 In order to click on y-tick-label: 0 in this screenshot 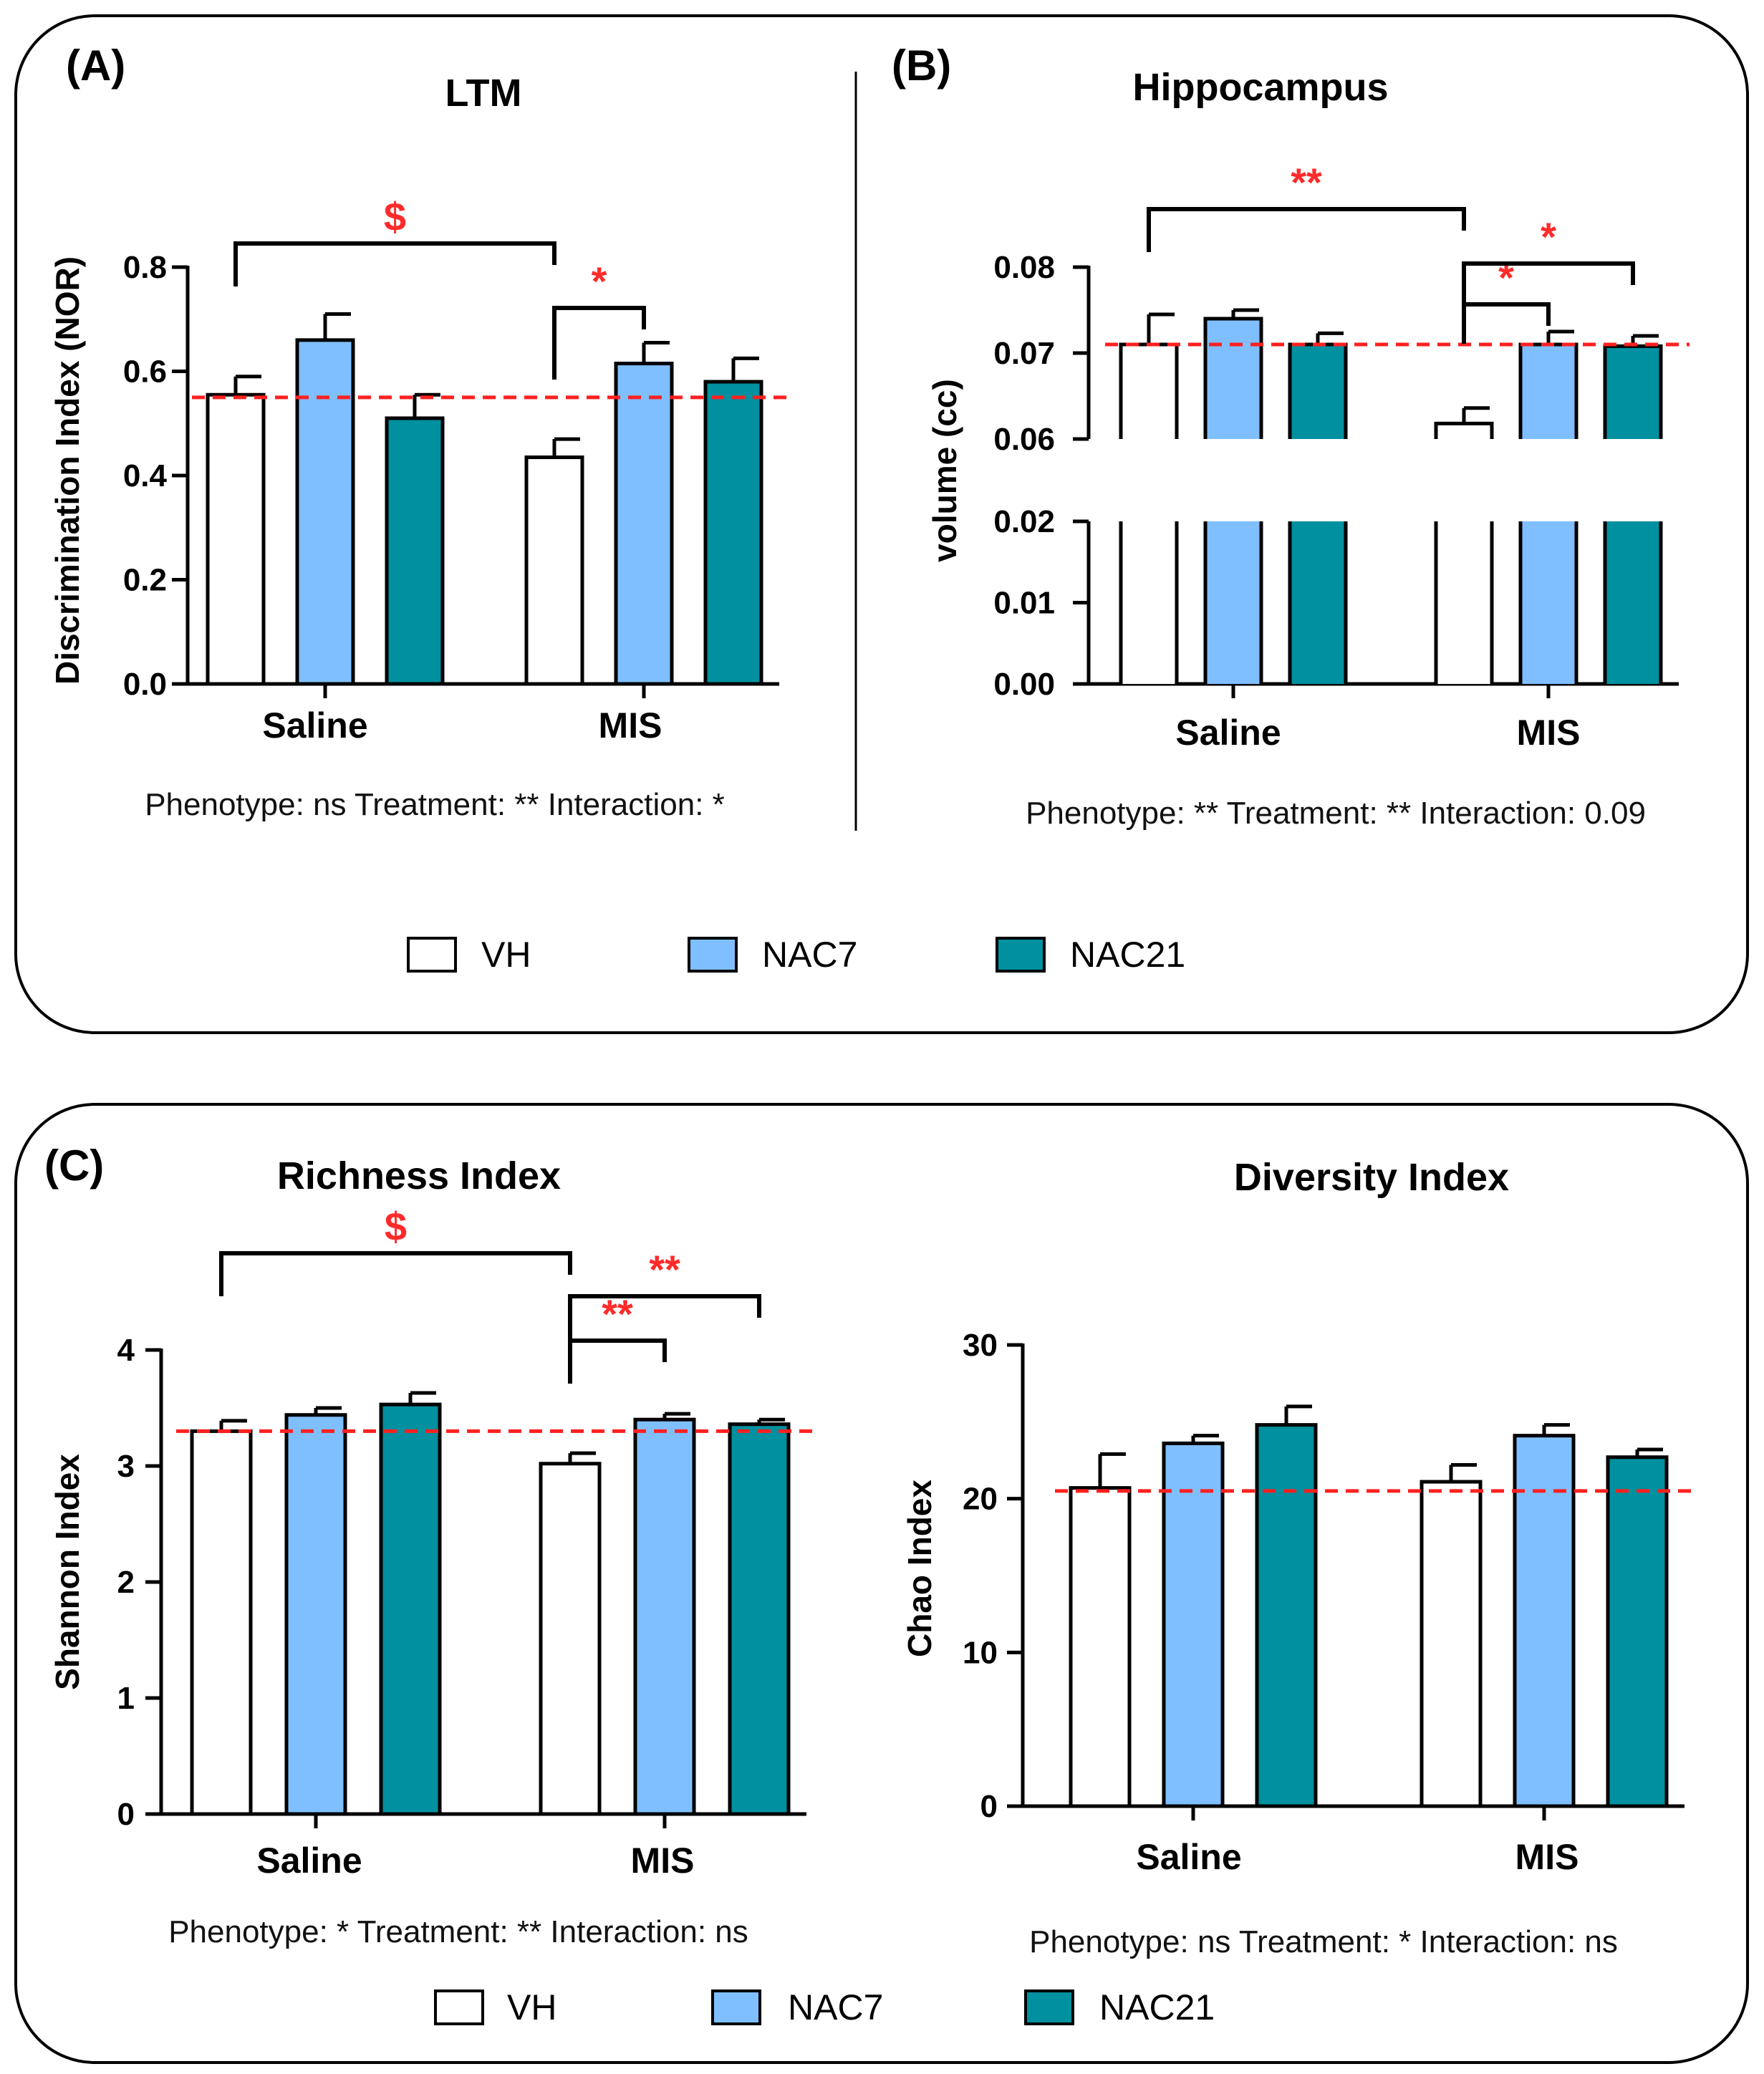, I will do `click(126, 1814)`.